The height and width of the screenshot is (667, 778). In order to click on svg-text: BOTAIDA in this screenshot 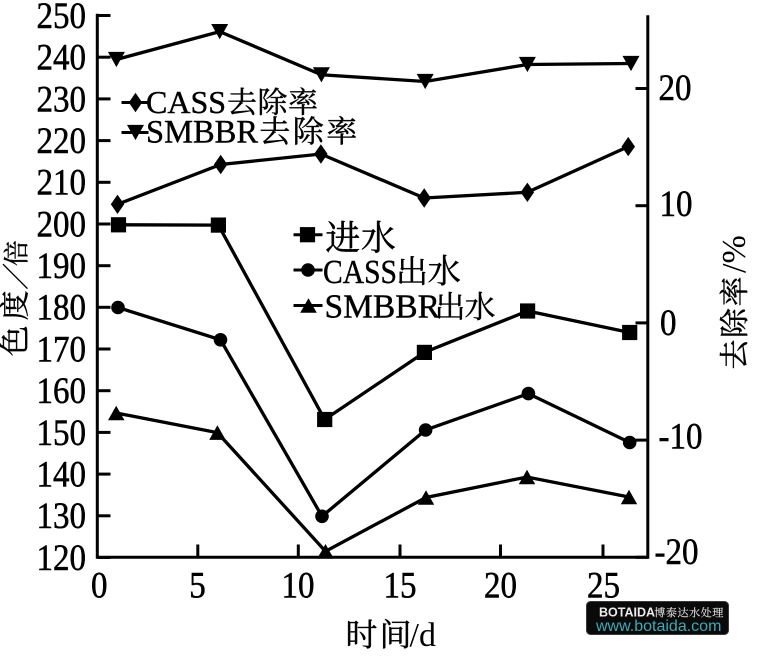, I will do `click(627, 613)`.